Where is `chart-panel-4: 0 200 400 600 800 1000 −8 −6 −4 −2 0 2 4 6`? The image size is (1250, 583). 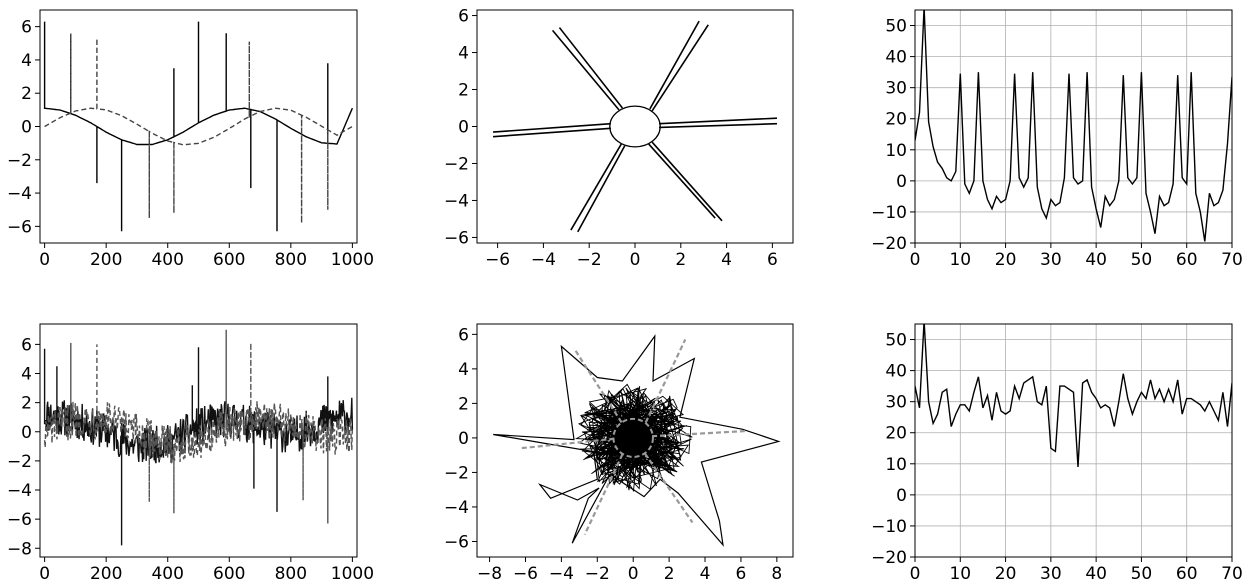
chart-panel-4: 0 200 400 600 800 1000 −8 −6 −4 −2 0 2 4 6 is located at coordinates (190, 453).